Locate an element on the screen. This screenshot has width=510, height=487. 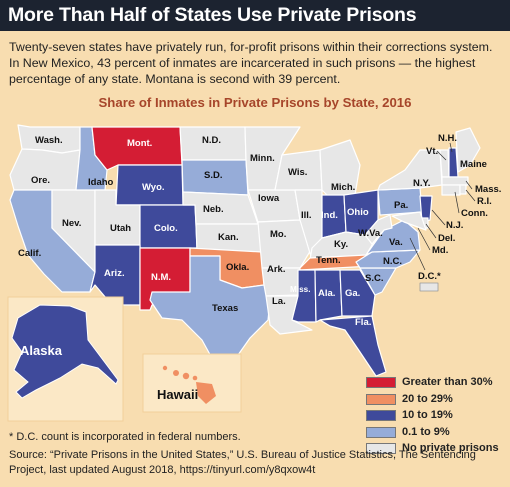
legend-item: Greater than 30% is located at coordinates (436, 383).